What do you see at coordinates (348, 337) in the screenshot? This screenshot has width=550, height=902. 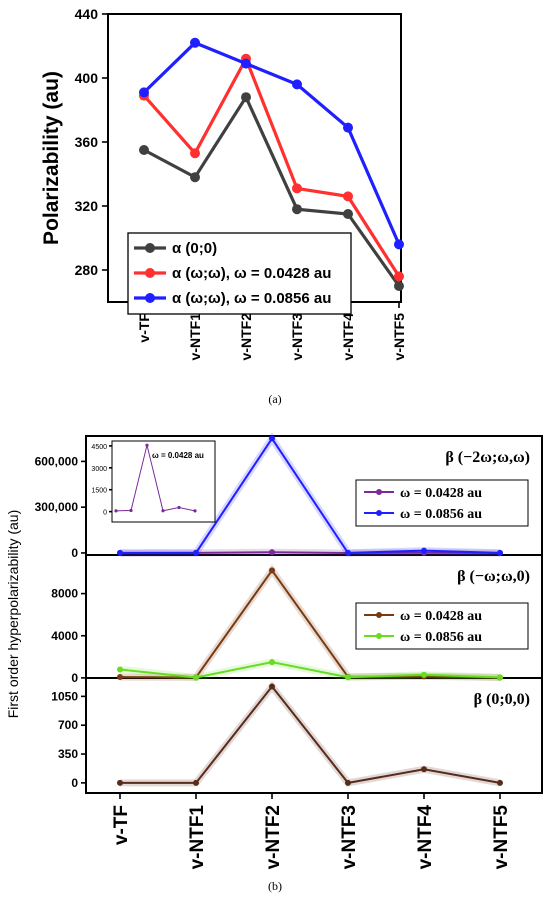 I see `chart-a-xtick-label-4: v-NTF4` at bounding box center [348, 337].